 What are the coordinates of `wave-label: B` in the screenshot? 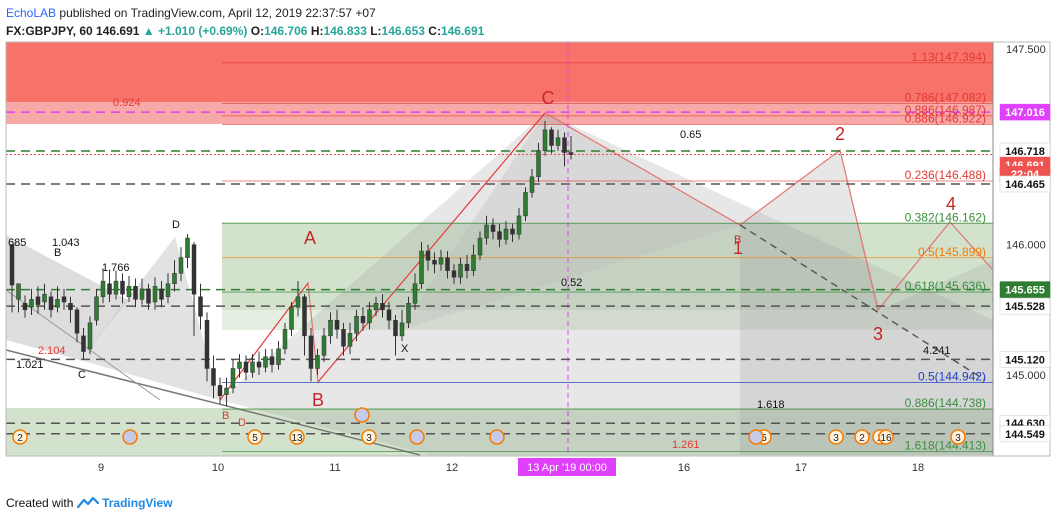 It's located at (318, 400).